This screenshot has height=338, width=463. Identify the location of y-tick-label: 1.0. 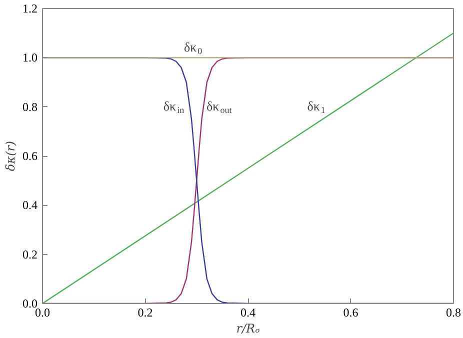
(30, 57).